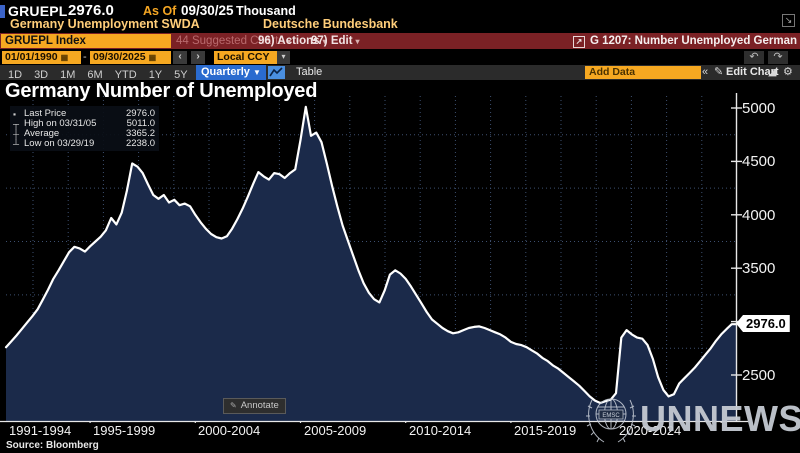  I want to click on as-of-date: 09/30/25, so click(207, 10).